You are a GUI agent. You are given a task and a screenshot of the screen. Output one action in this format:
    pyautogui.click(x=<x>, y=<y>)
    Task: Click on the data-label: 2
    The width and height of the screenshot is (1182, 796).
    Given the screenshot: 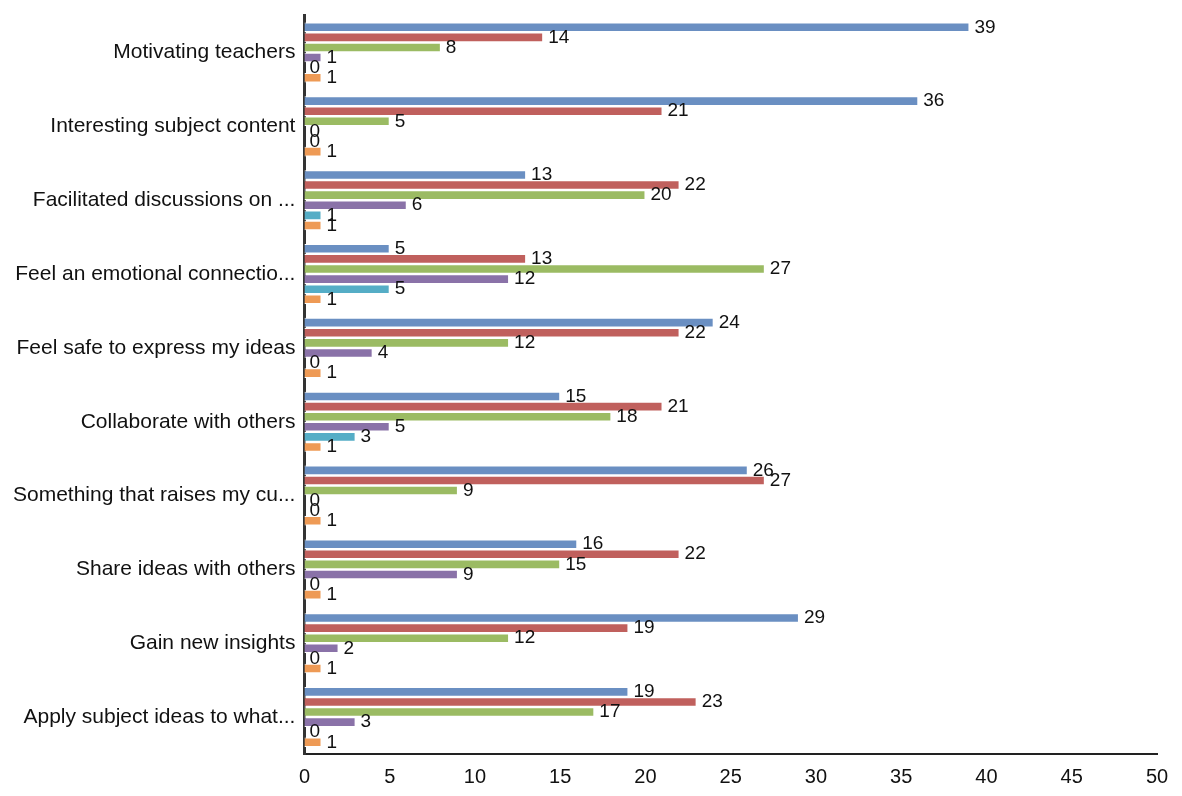 What is the action you would take?
    pyautogui.click(x=349, y=647)
    